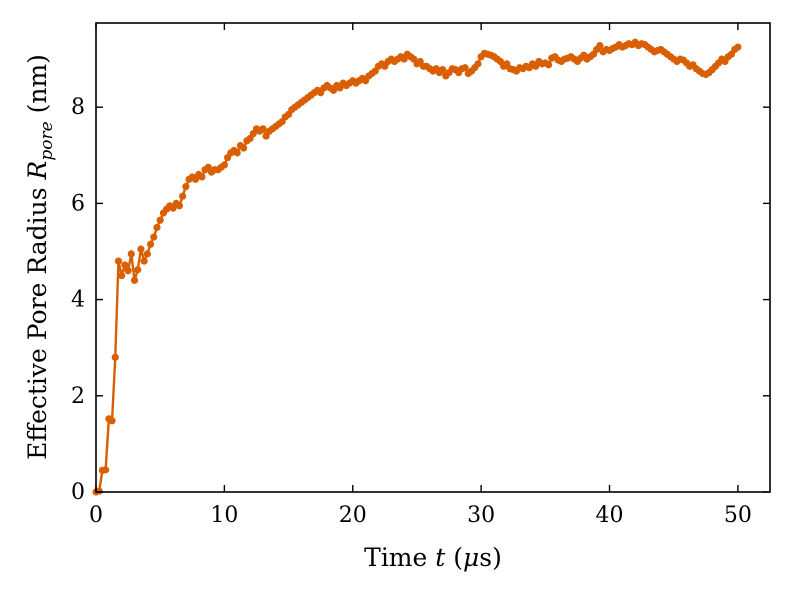 The height and width of the screenshot is (597, 794). What do you see at coordinates (738, 515) in the screenshot?
I see `x-tick-label: 50` at bounding box center [738, 515].